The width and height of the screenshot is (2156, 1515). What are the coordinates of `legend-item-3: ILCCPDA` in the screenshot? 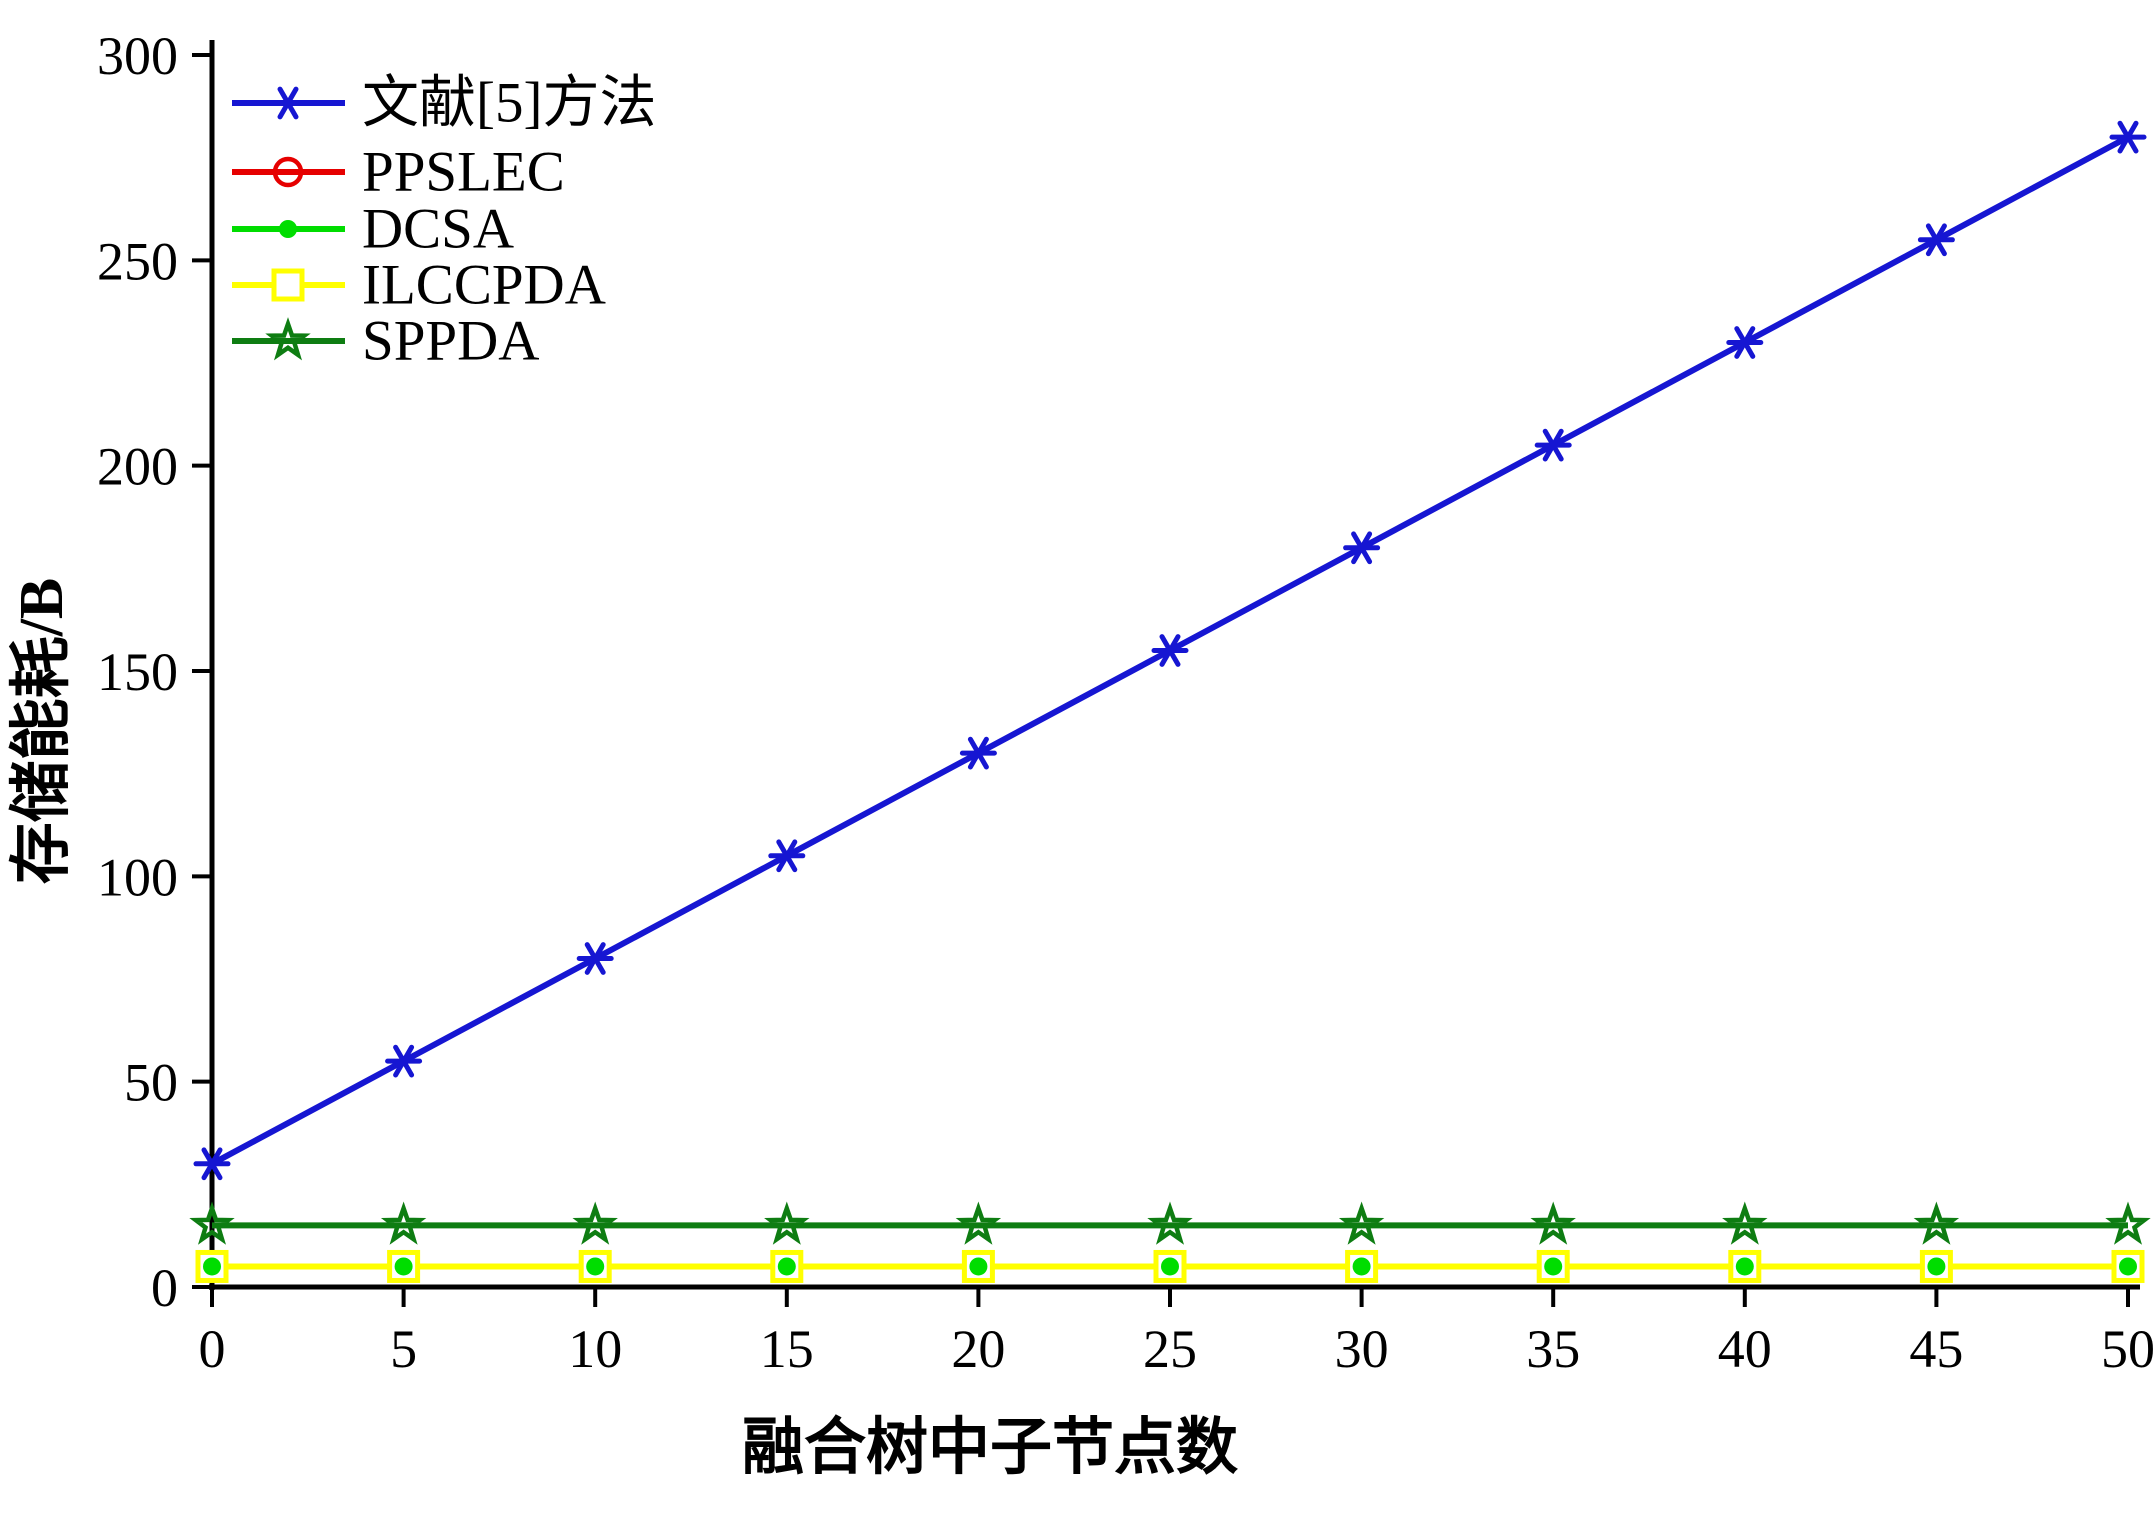 It's located at (419, 285).